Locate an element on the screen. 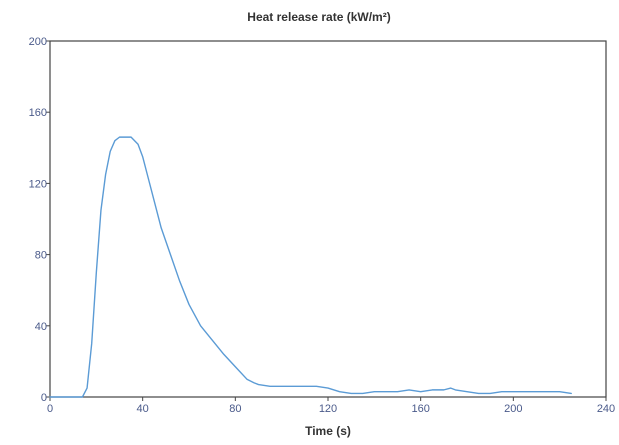 The image size is (619, 445). y-tick-label: 160 is located at coordinates (38, 113).